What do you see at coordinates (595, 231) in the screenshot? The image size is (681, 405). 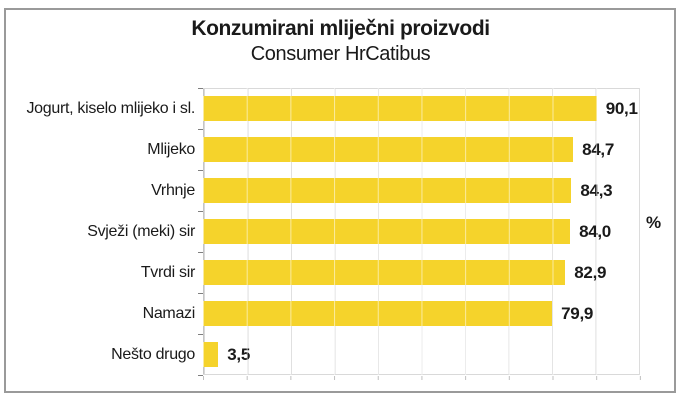 I see `value-label: 84,0` at bounding box center [595, 231].